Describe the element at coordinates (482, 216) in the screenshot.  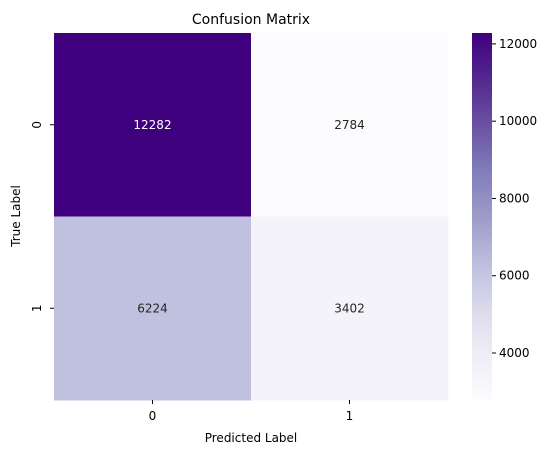
I see `colorbar` at that location.